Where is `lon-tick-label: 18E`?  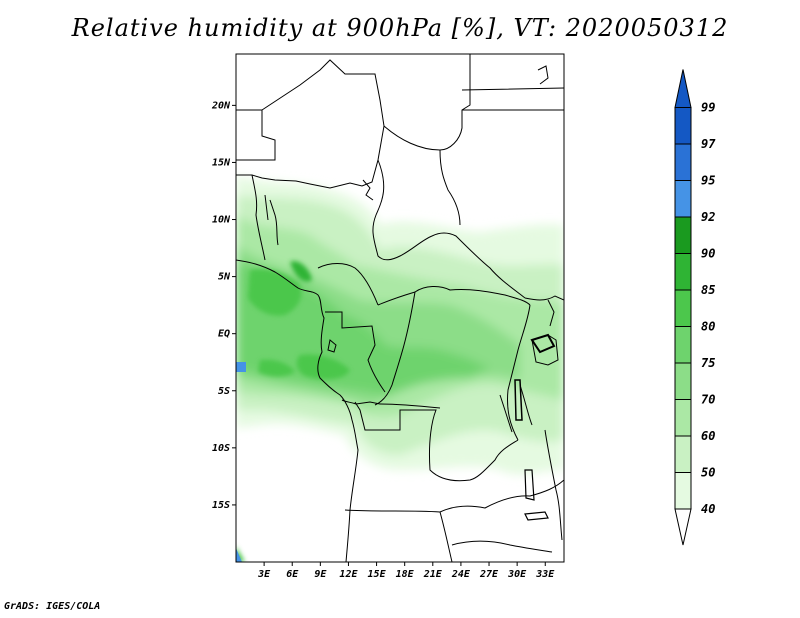
lon-tick-label: 18E is located at coordinates (405, 574).